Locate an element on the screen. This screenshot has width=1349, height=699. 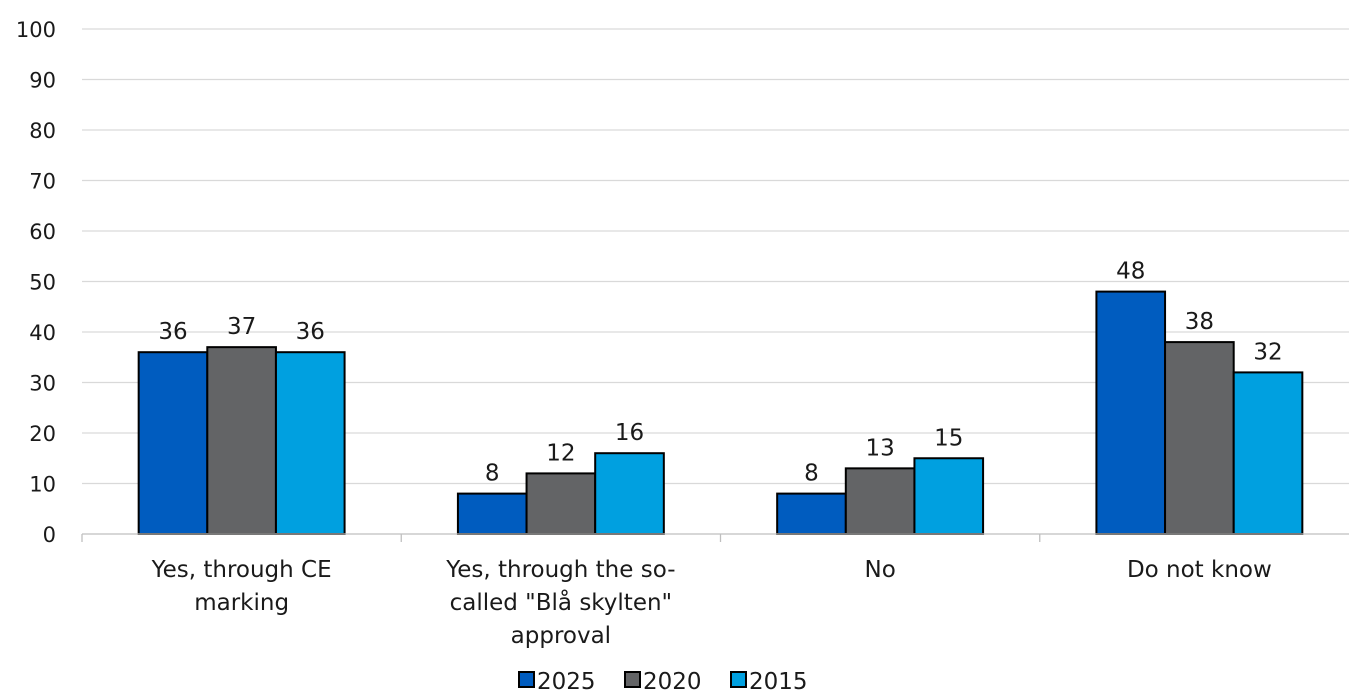
y-axis-ticks: 0 10 20 30 40 50 60 70 80 90 100 is located at coordinates (36, 282).